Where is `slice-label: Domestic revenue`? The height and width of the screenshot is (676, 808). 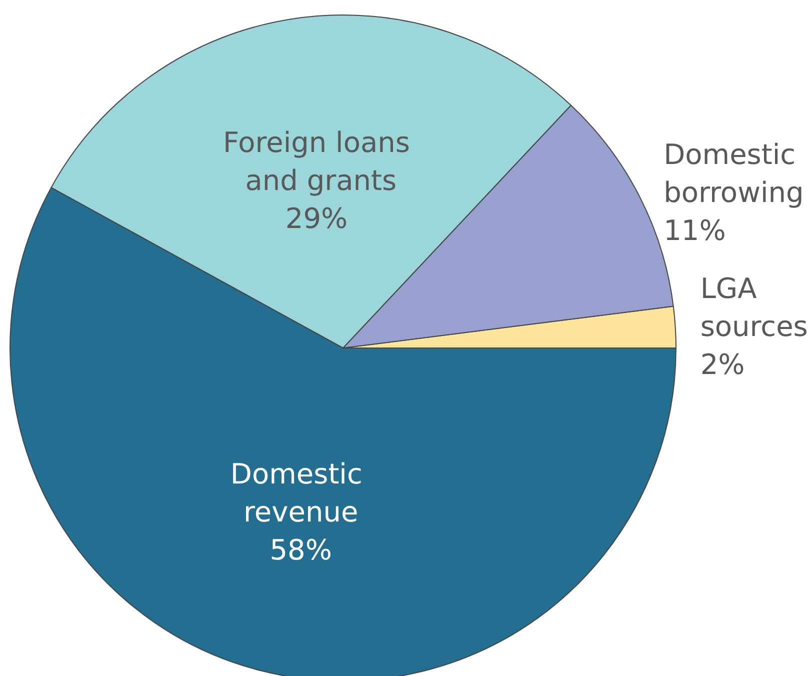 slice-label: Domestic revenue is located at coordinates (301, 493).